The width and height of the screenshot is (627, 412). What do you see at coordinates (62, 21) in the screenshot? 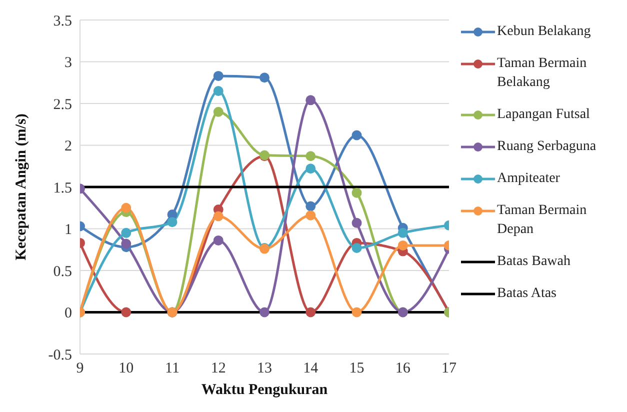
I see `y-tick-label: 3.5` at bounding box center [62, 21].